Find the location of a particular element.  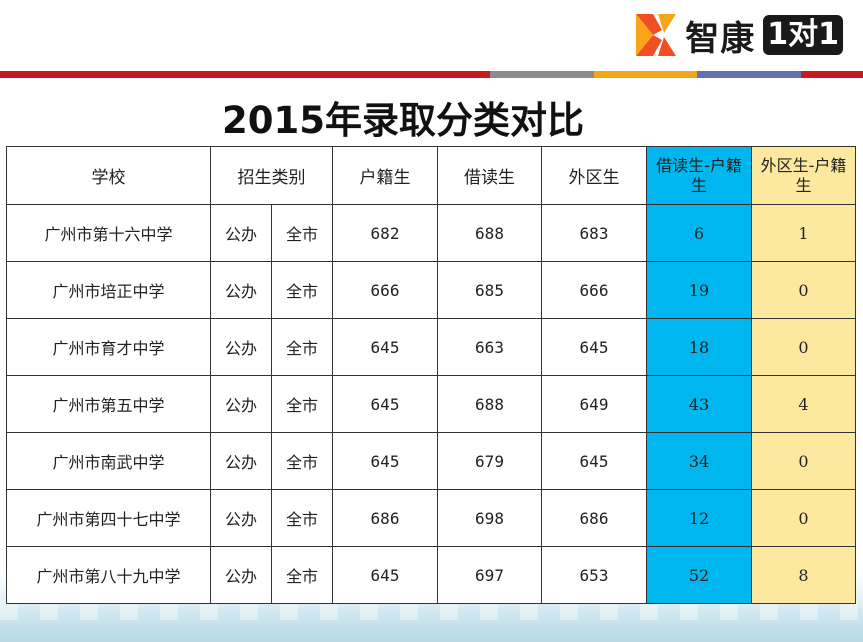

cell-diff-jiedu: 19 is located at coordinates (699, 290).